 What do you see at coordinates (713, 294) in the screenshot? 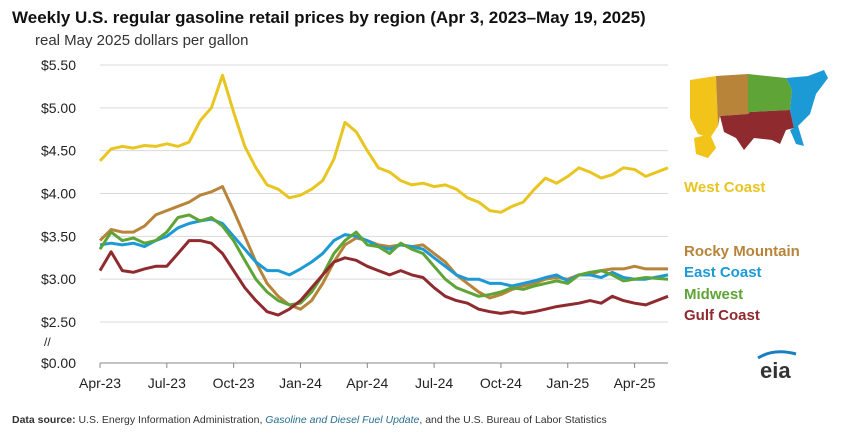
I see `legend-label-midwest: Midwest` at bounding box center [713, 294].